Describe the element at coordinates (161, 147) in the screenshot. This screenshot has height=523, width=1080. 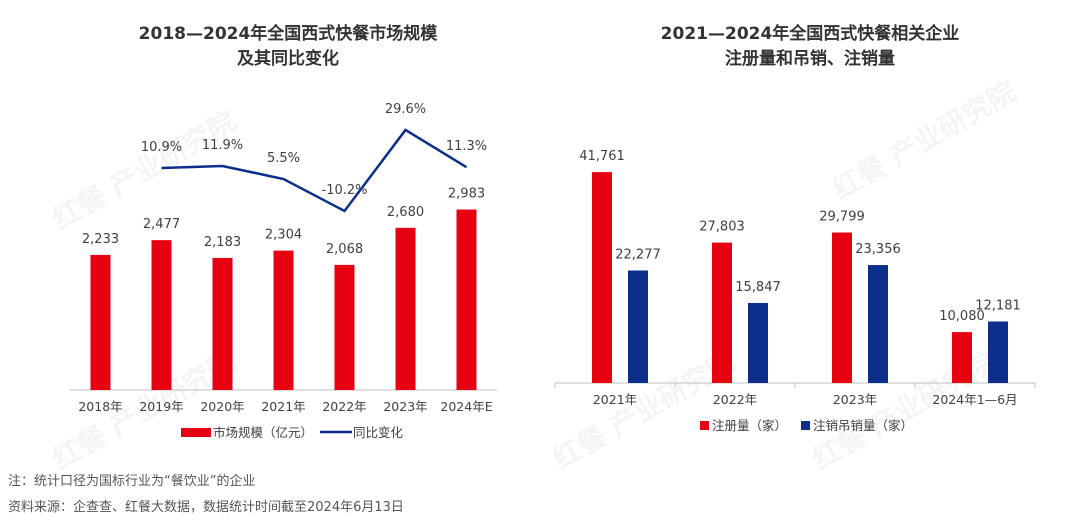
I see `line-data-label: 10.9%` at that location.